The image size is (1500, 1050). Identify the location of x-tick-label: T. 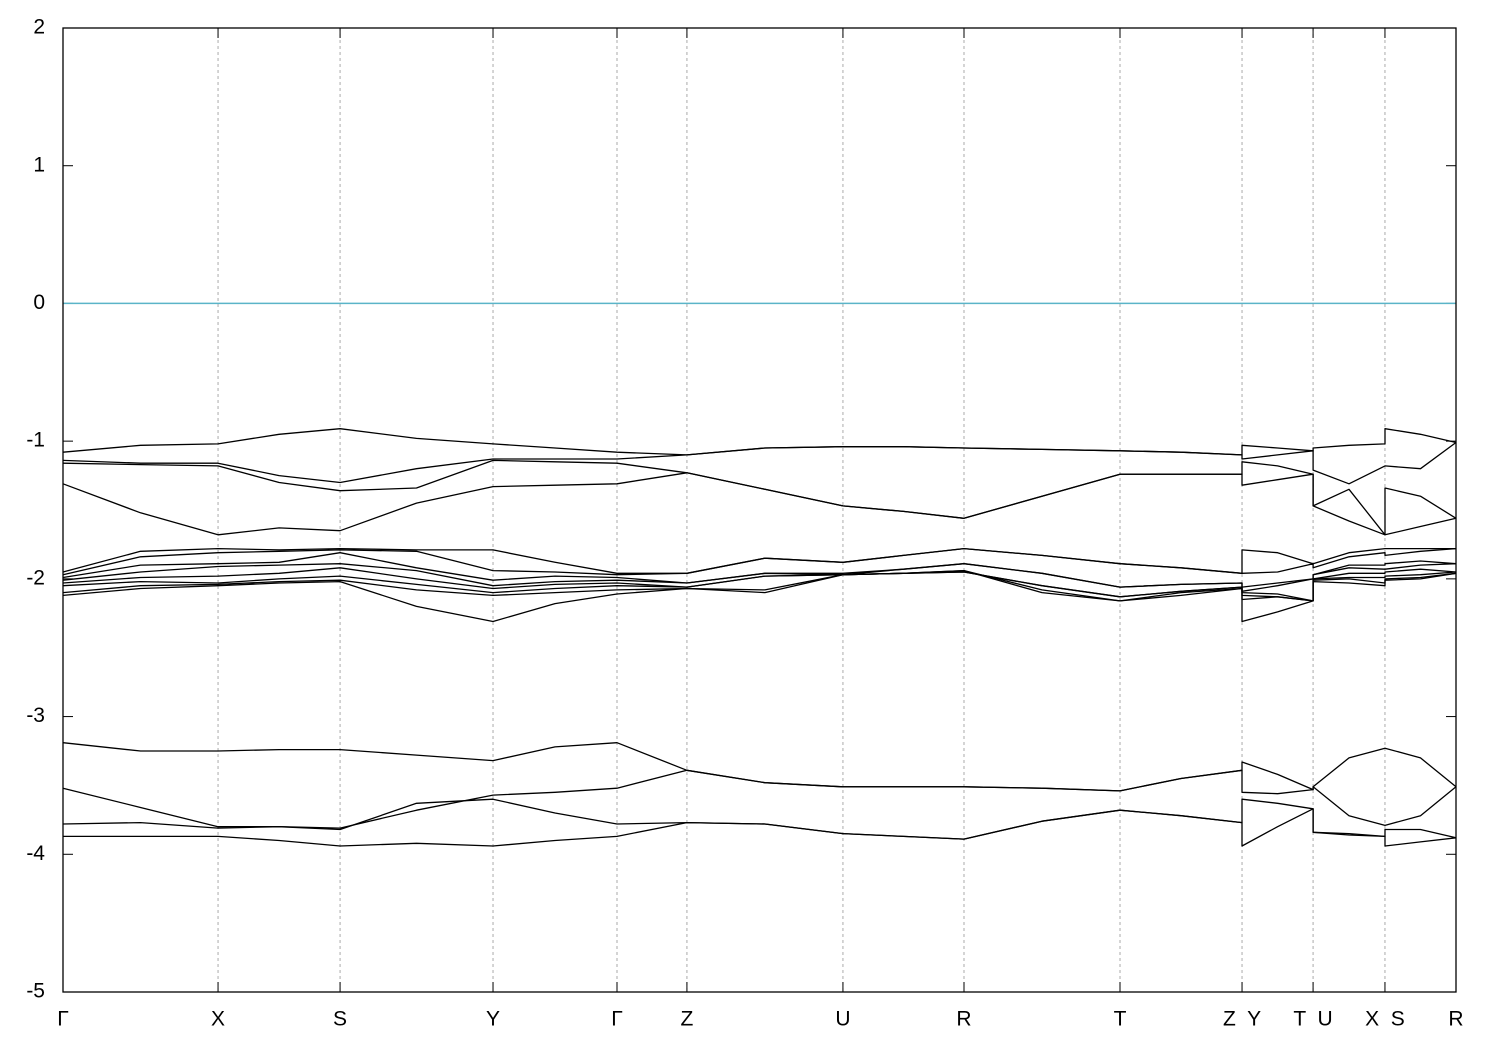
(1120, 1019).